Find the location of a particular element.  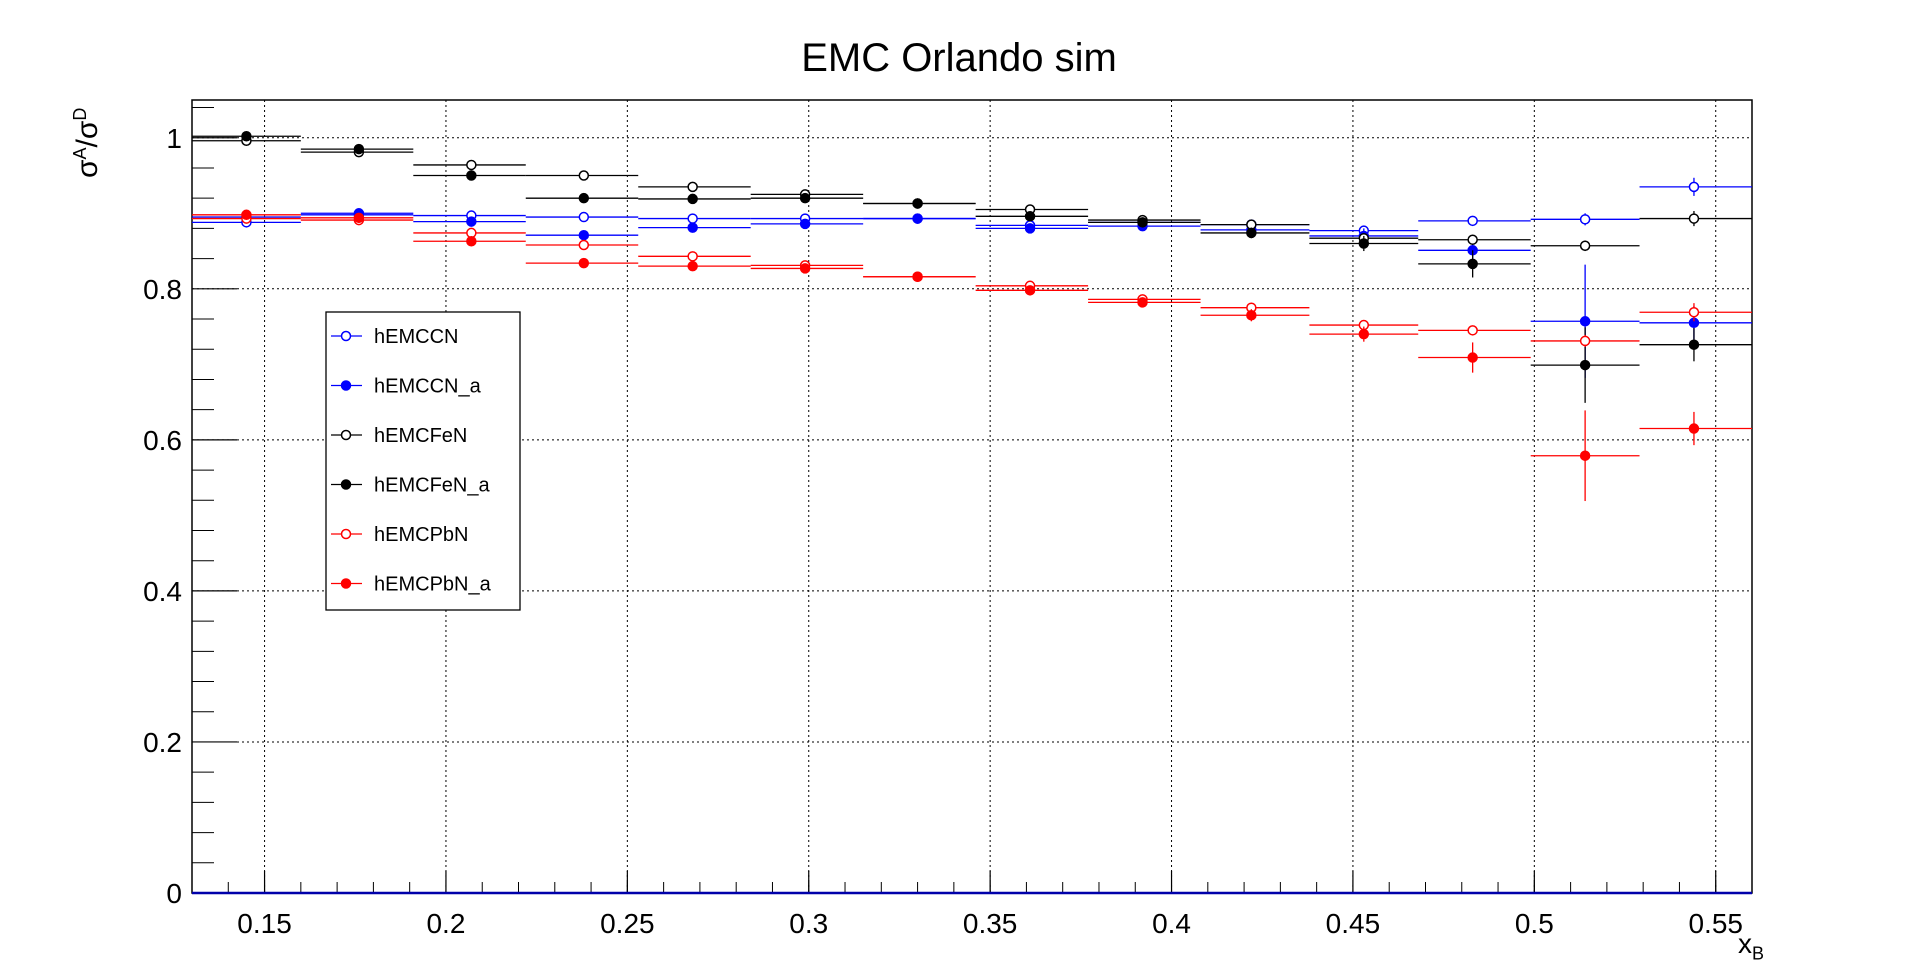

x-tick-label: 0.3 is located at coordinates (808, 923).